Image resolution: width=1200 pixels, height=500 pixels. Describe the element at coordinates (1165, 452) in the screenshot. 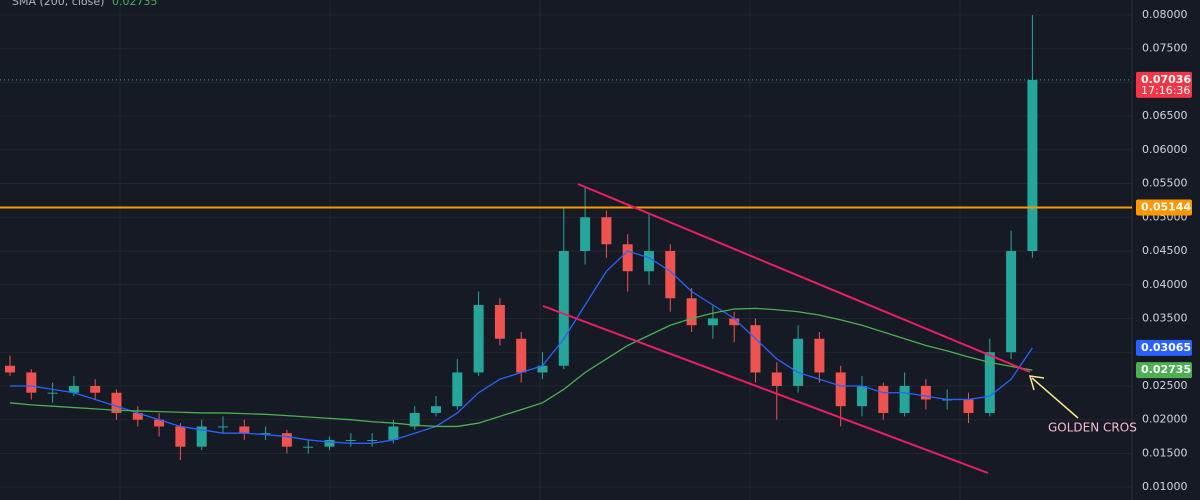

I see `y-tick-label: 0.01500` at that location.